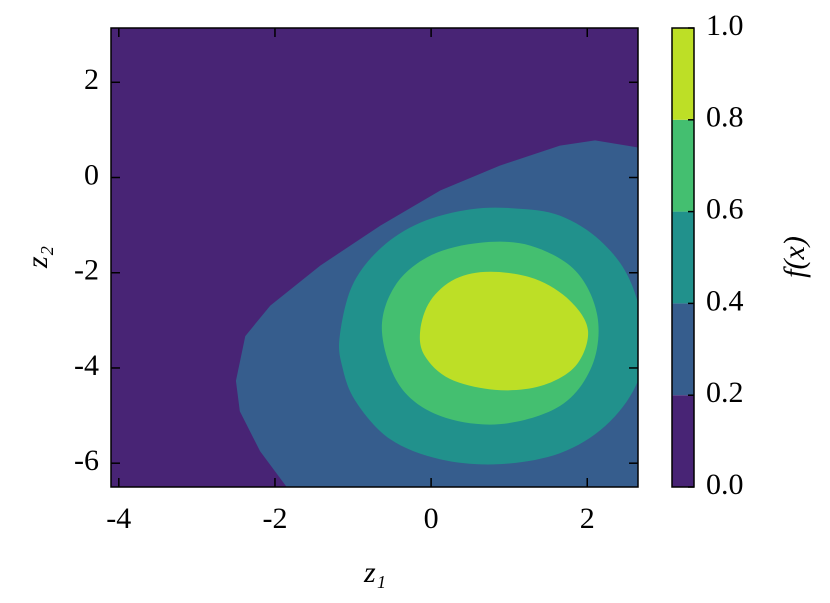 Image resolution: width=830 pixels, height=603 pixels. I want to click on colorbar-tick-label: 1.0, so click(725, 25).